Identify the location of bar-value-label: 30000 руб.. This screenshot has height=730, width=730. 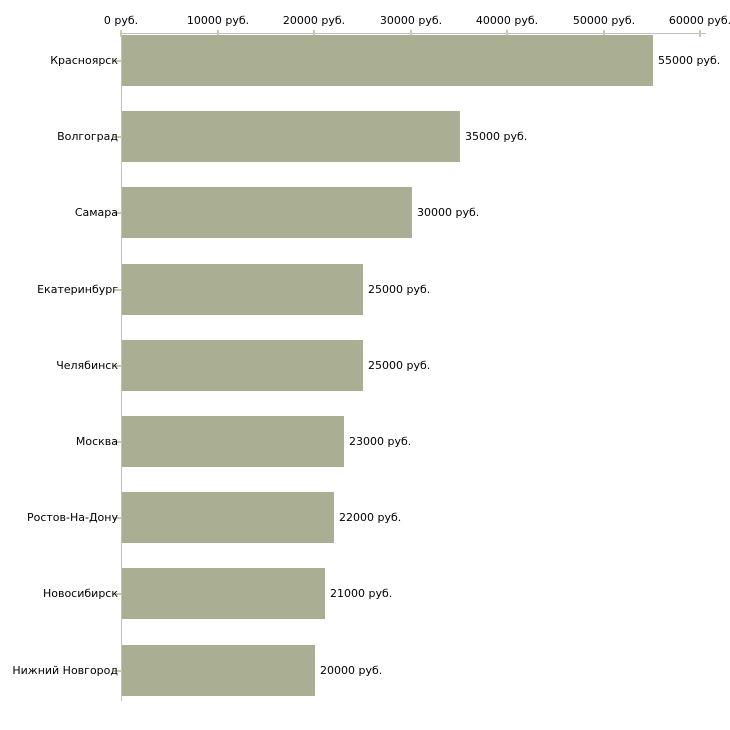
(448, 212).